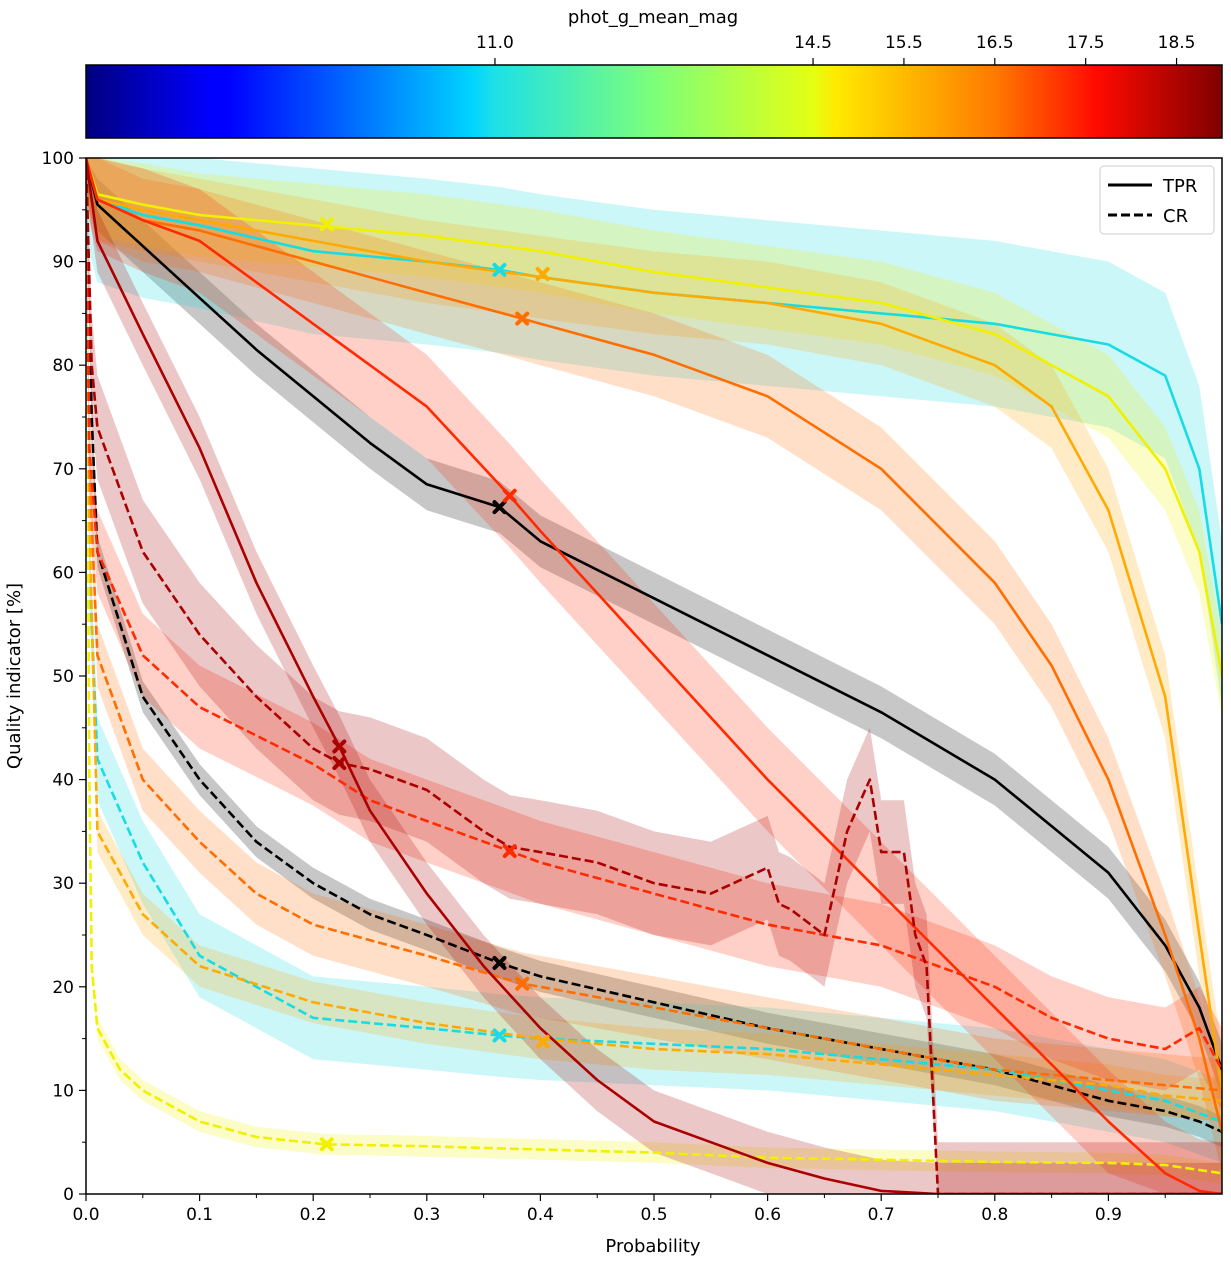 This screenshot has width=1231, height=1261. I want to click on colorbar-tick-label: 11.0, so click(495, 43).